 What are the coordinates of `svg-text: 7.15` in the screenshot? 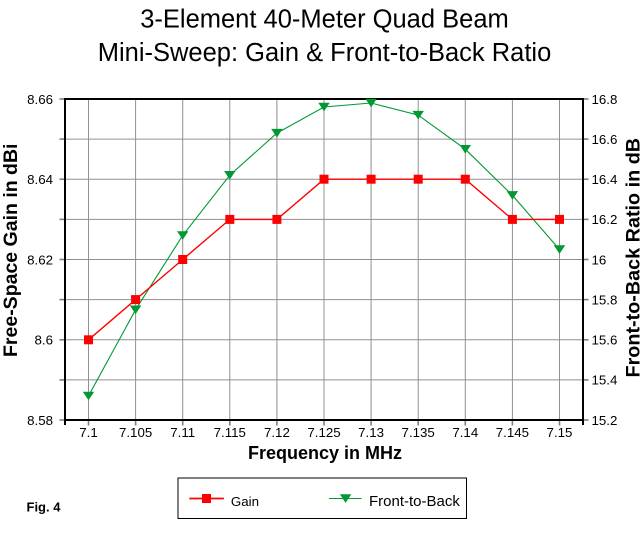 It's located at (560, 432).